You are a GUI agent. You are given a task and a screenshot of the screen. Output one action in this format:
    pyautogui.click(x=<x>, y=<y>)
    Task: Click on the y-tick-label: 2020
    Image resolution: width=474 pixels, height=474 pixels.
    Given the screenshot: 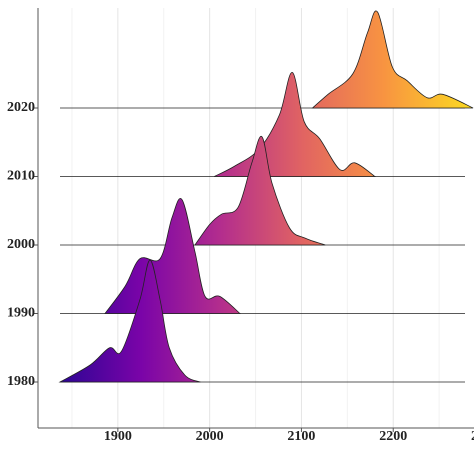 What is the action you would take?
    pyautogui.click(x=21, y=107)
    